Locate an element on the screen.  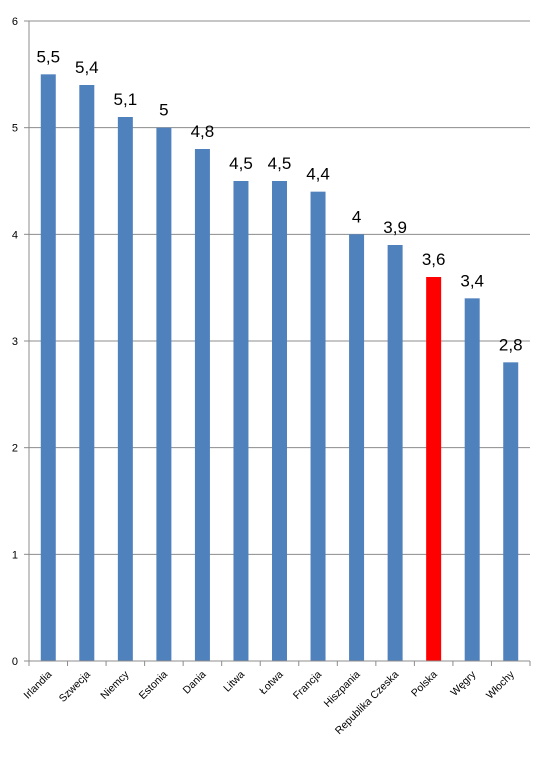
x-tick-label: Szwecja is located at coordinates (75, 687).